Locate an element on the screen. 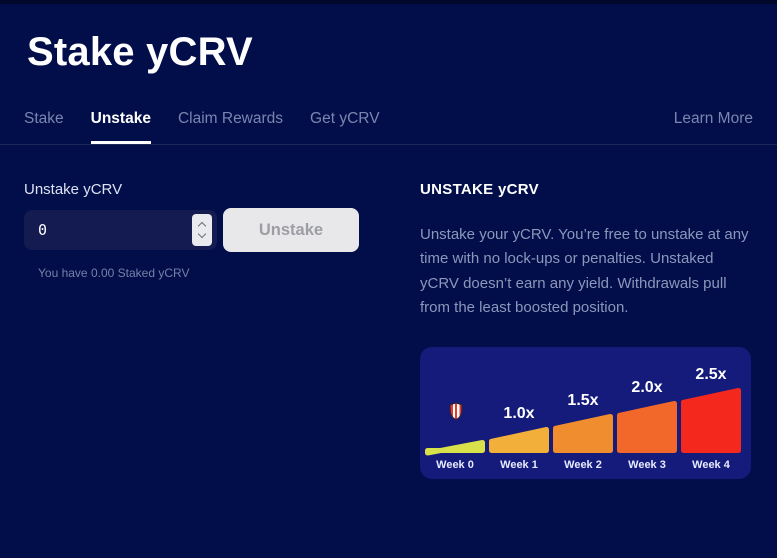  tab-unstake: Unstake is located at coordinates (120, 127).